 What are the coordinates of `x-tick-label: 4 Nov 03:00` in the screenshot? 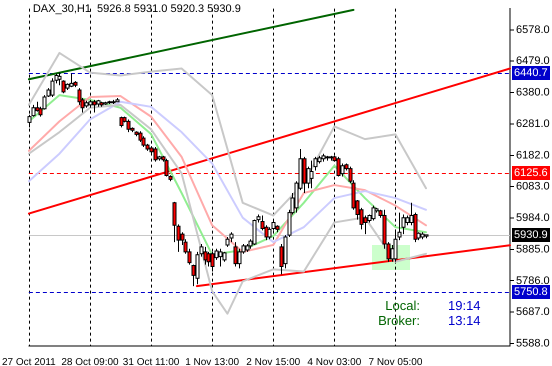 It's located at (334, 361).